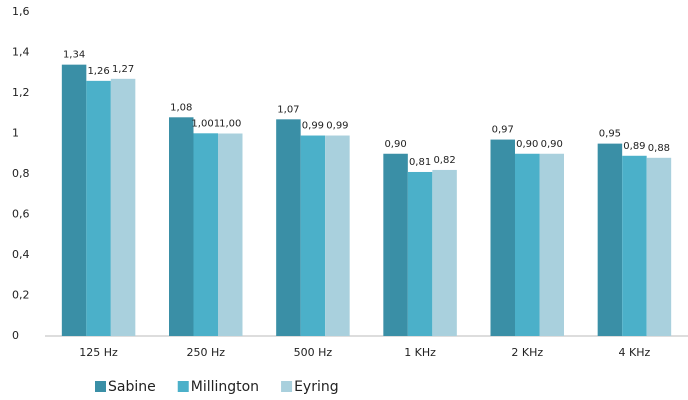 Image resolution: width=688 pixels, height=400 pixels. What do you see at coordinates (15, 133) in the screenshot?
I see `y-tick-label: 1` at bounding box center [15, 133].